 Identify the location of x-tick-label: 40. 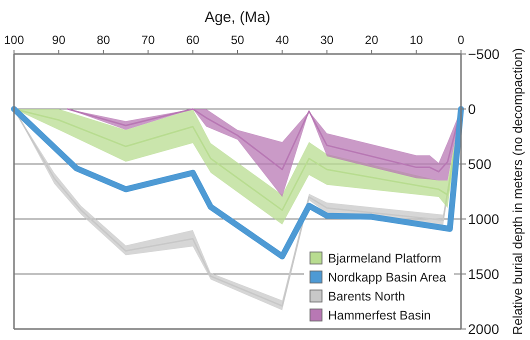
(283, 40).